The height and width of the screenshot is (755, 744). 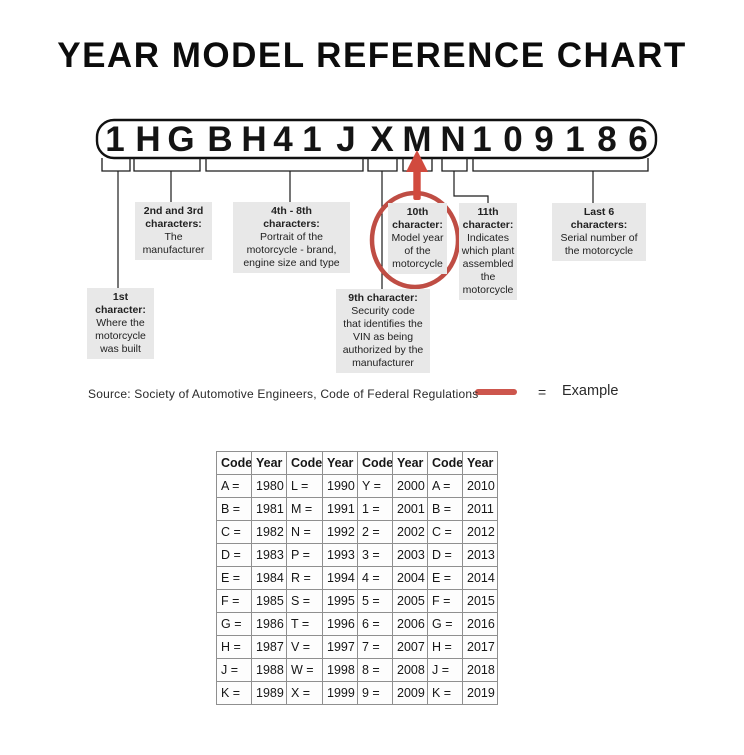 I want to click on table-row: A = 1980 L = 1990 Y = 2000 A = 2010, so click(x=357, y=486).